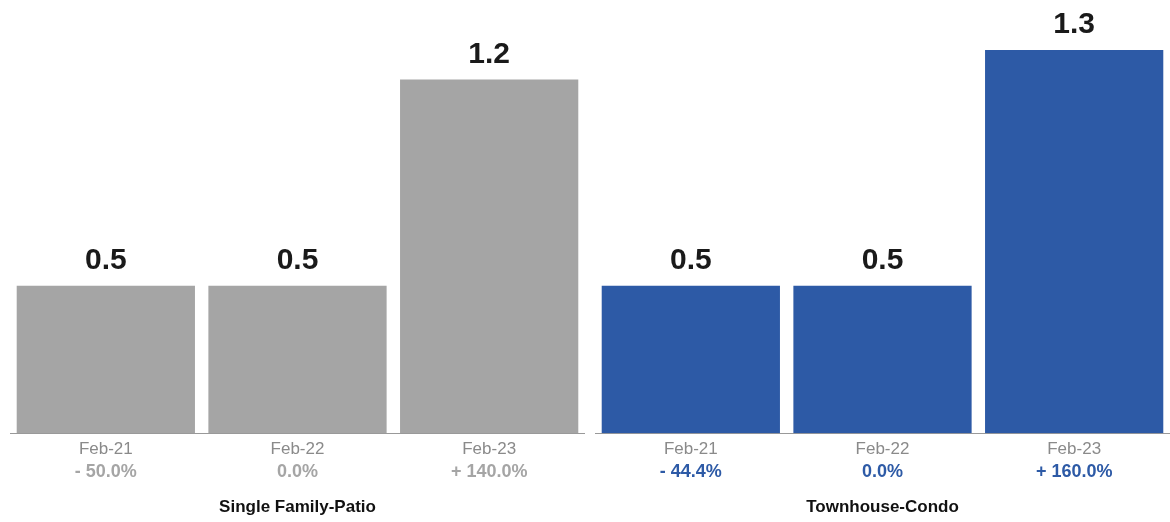  What do you see at coordinates (882, 507) in the screenshot?
I see `x-axis-title: Townhouse-Condo` at bounding box center [882, 507].